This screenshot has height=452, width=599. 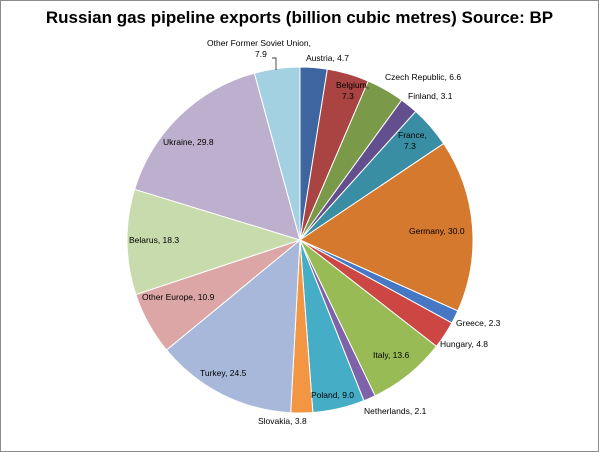 What do you see at coordinates (217, 156) in the screenshot?
I see `pie-slice-ukraine` at bounding box center [217, 156].